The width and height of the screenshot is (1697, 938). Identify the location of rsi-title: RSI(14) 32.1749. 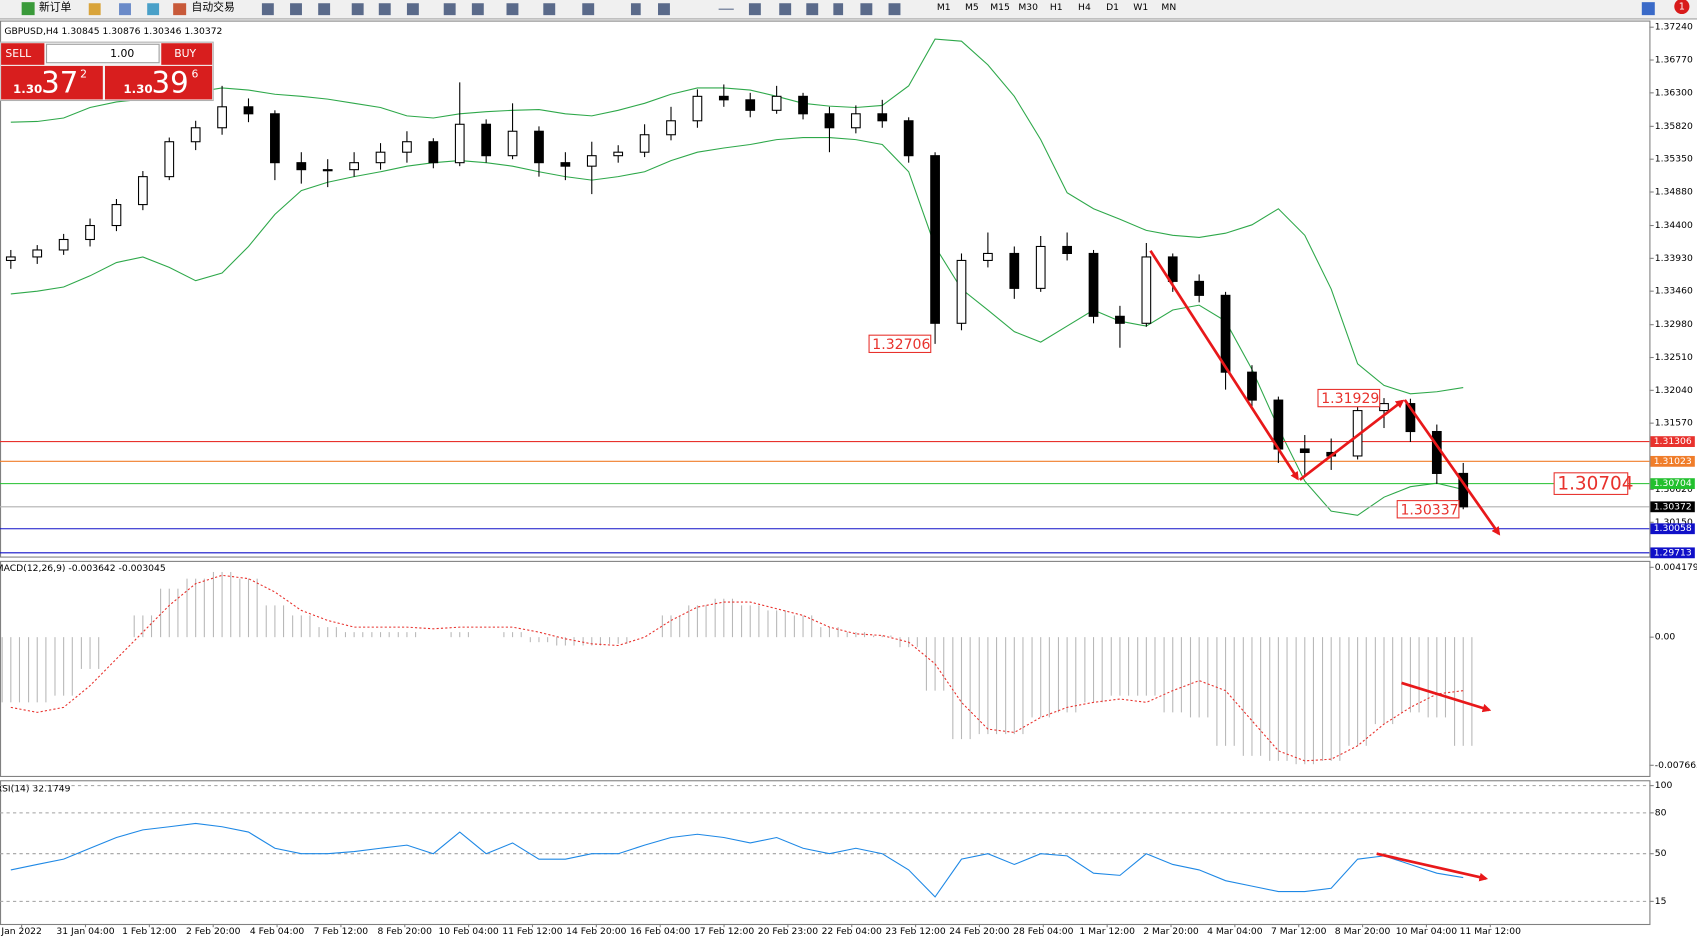
(35, 788).